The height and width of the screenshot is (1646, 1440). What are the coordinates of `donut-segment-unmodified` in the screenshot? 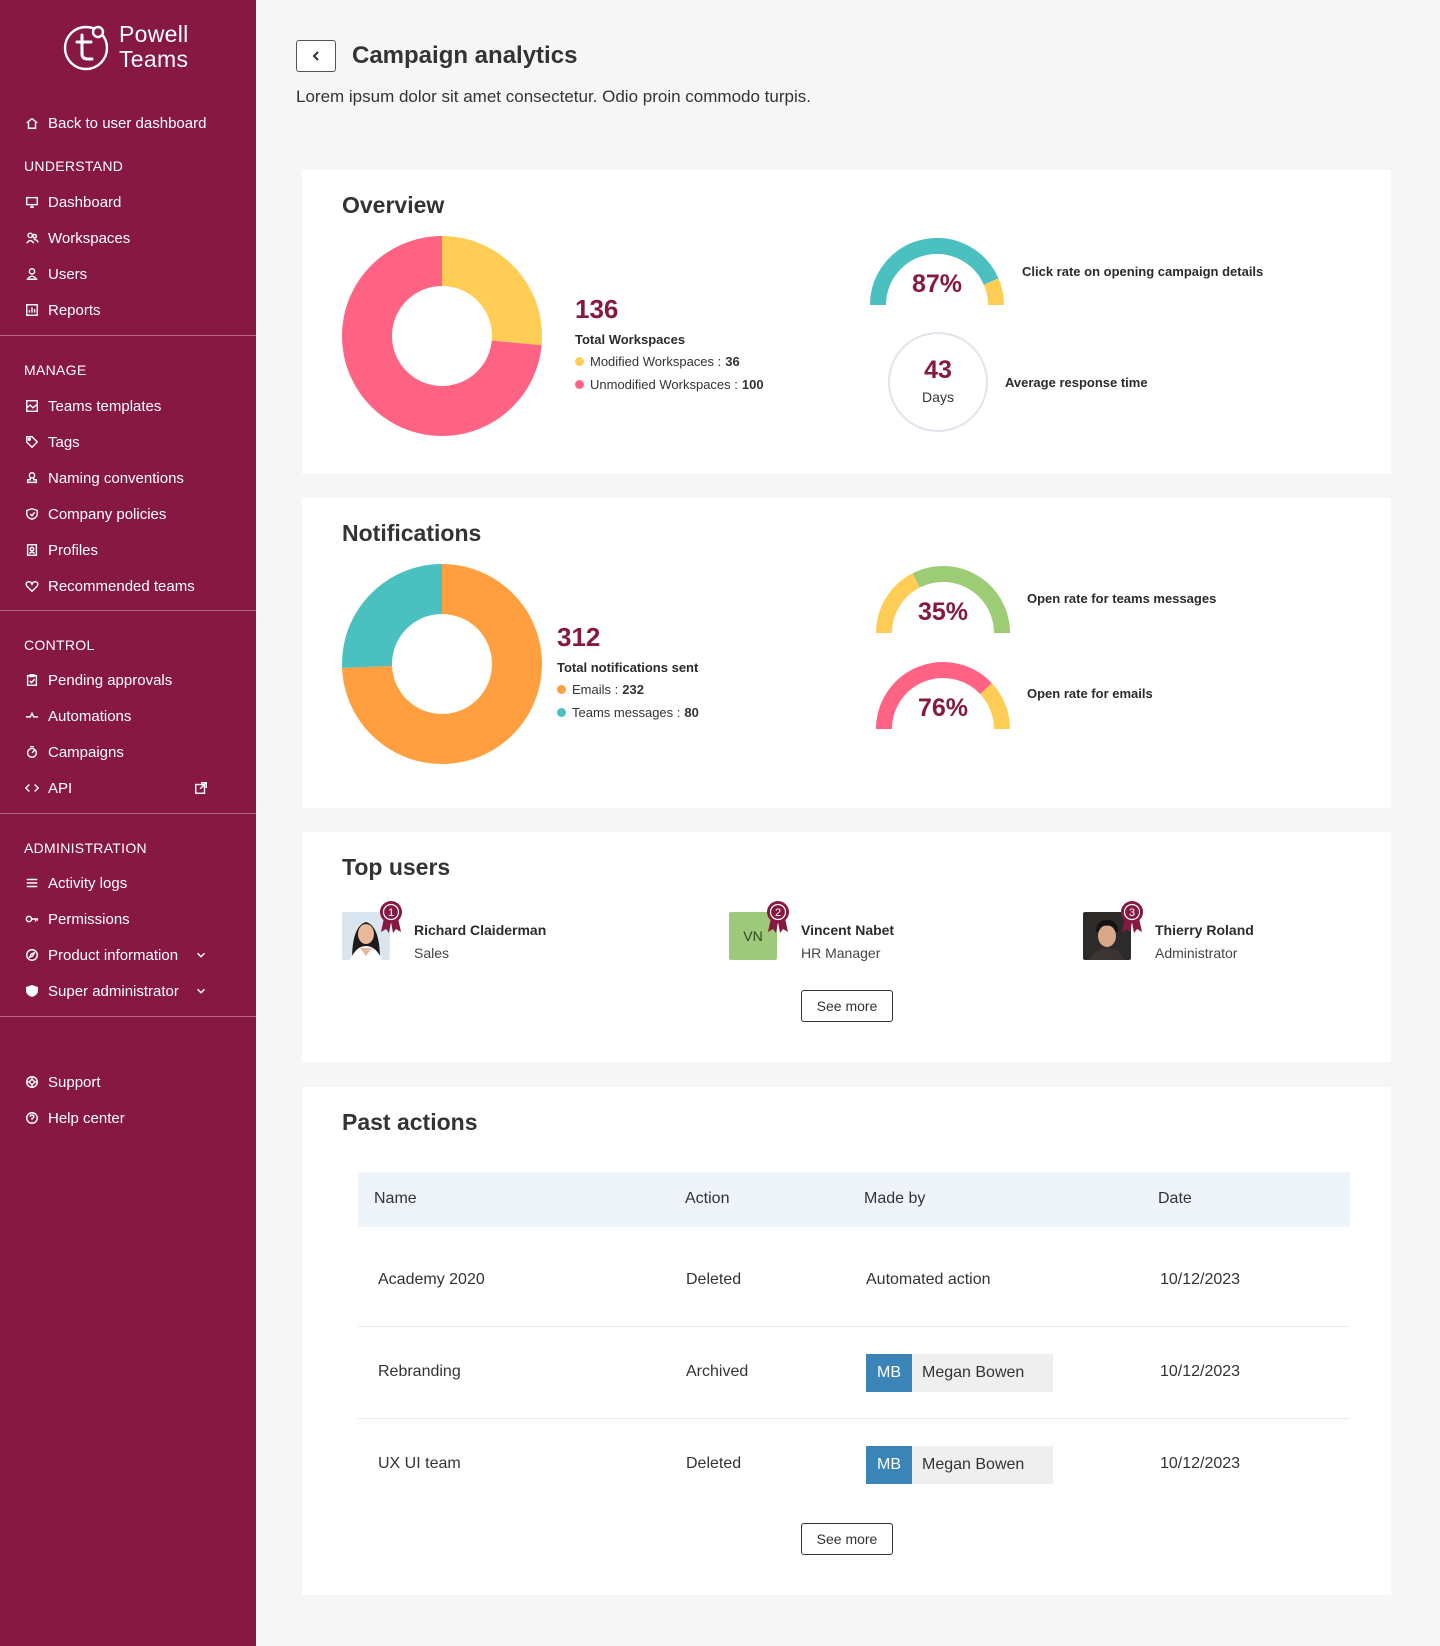 It's located at (442, 336).